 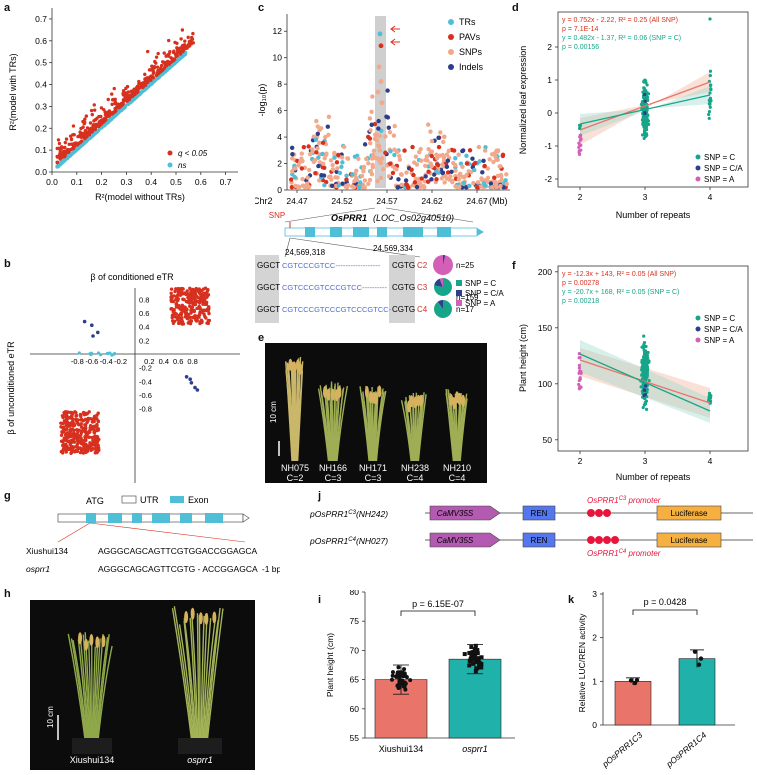 I want to click on a-ytick: 0.3, so click(x=41, y=106).